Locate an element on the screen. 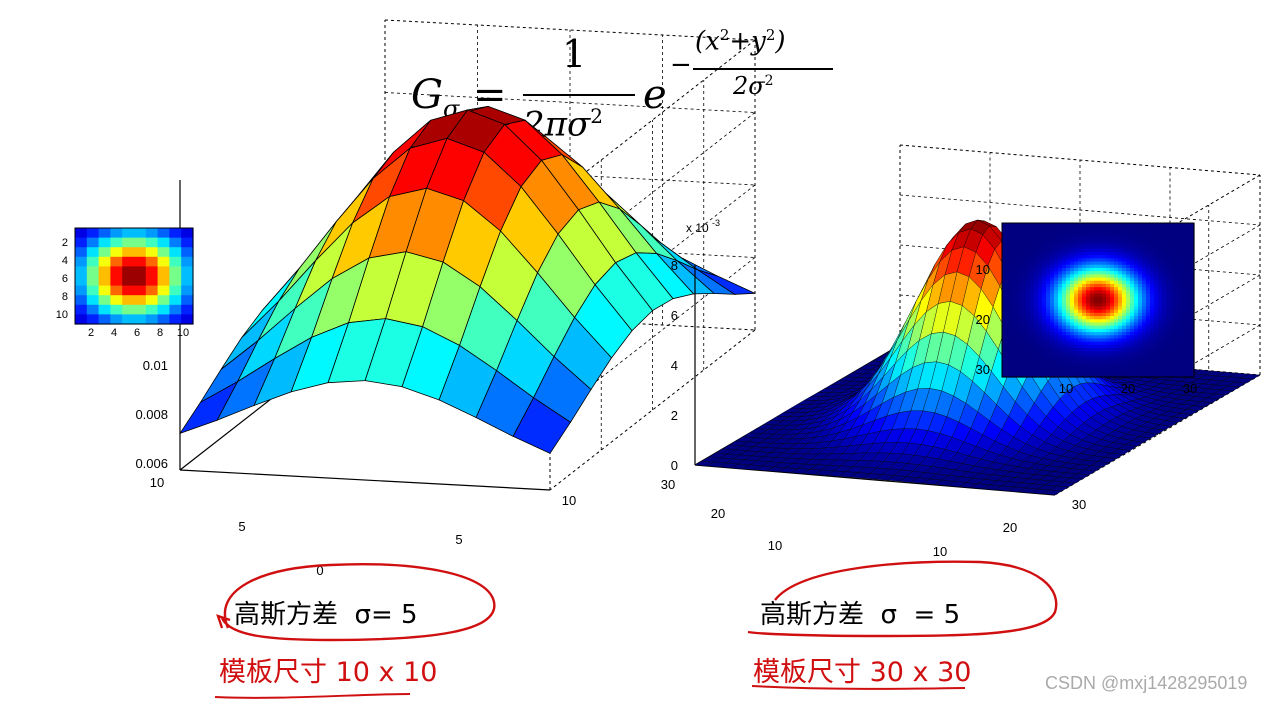 The image size is (1275, 705). right-y-tick: 30 is located at coordinates (1079, 504).